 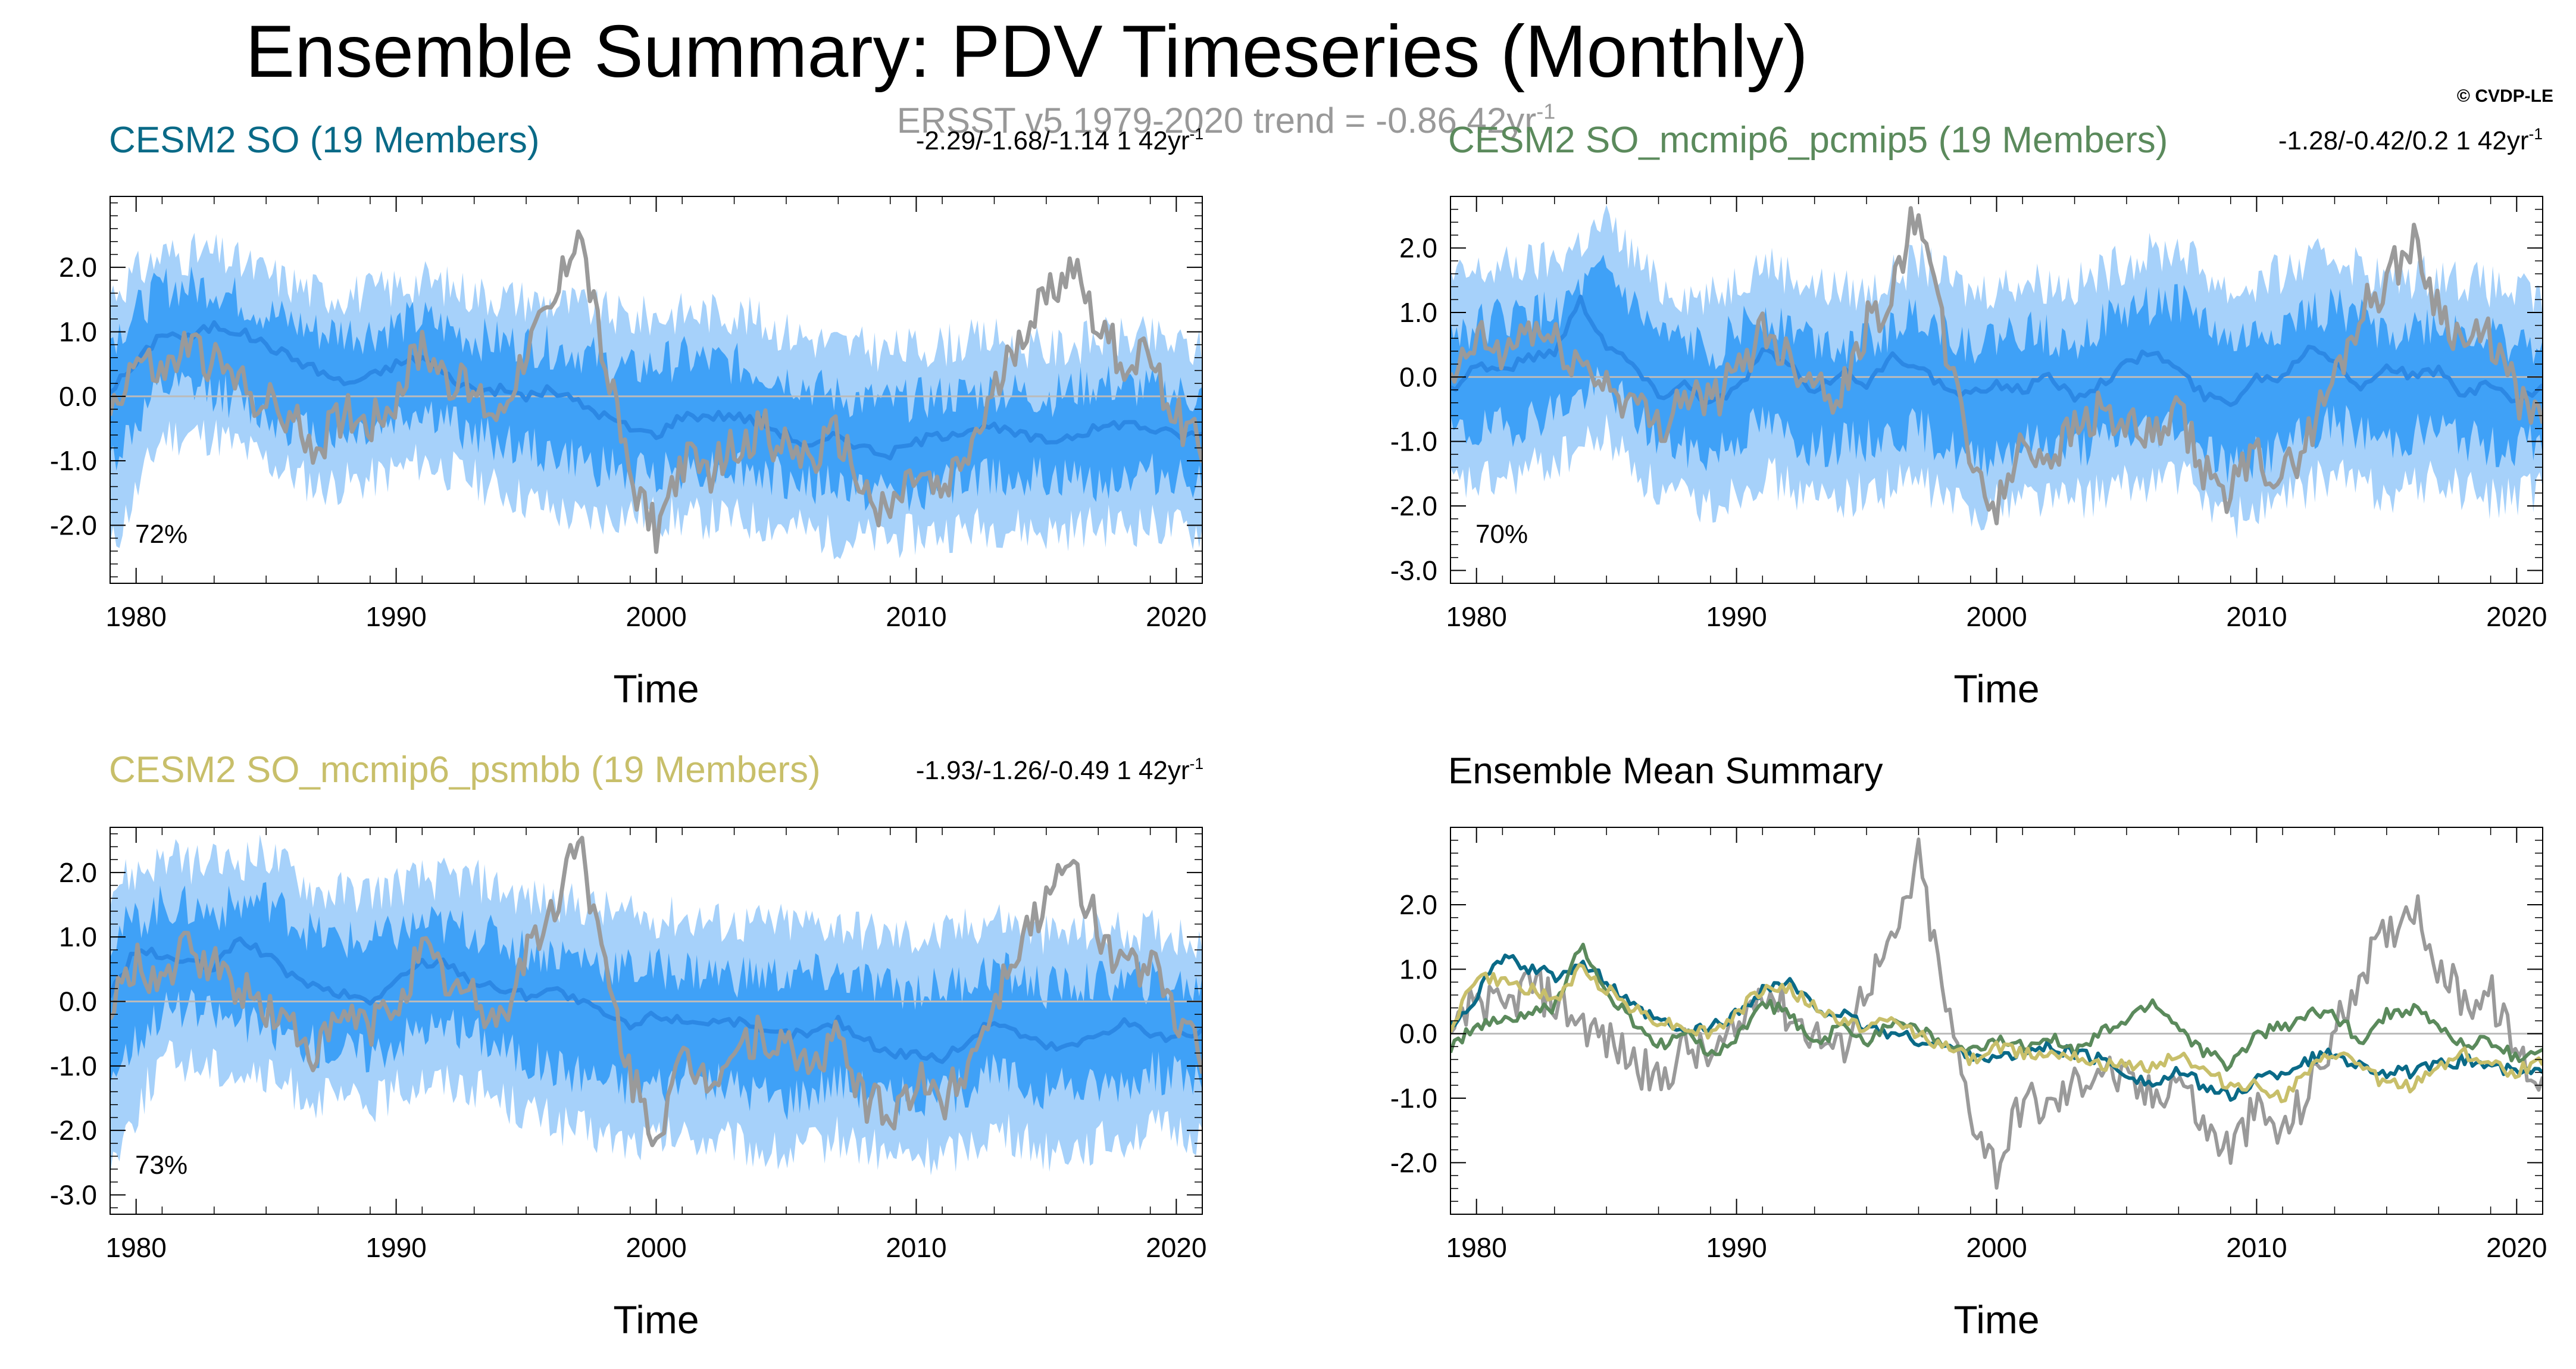 What do you see at coordinates (1665, 771) in the screenshot?
I see `panel-title: Ensemble Mean Summary` at bounding box center [1665, 771].